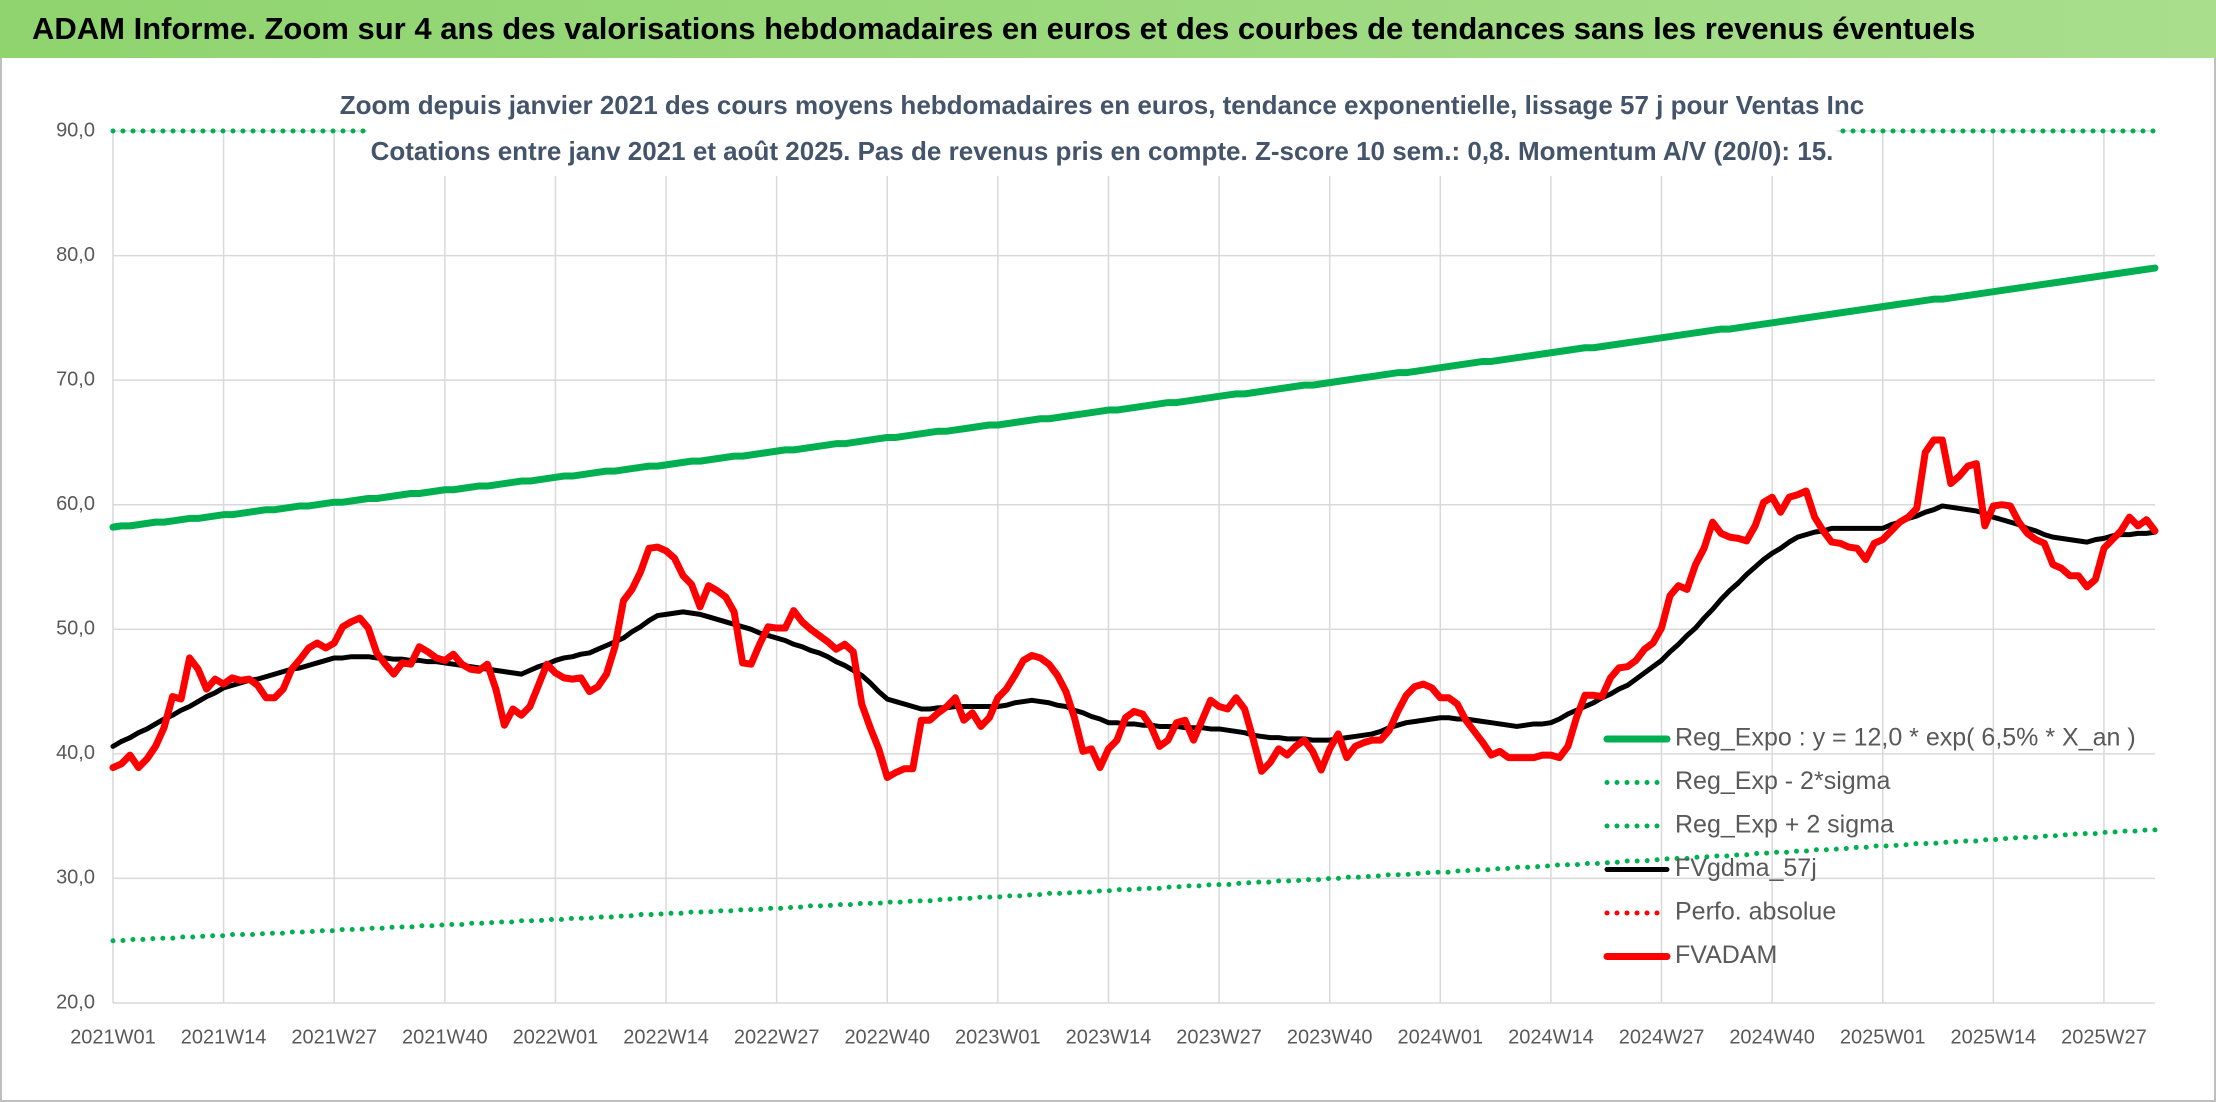 This screenshot has width=2216, height=1102. Describe the element at coordinates (224, 1037) in the screenshot. I see `x-tick-label: 2021W14` at that location.